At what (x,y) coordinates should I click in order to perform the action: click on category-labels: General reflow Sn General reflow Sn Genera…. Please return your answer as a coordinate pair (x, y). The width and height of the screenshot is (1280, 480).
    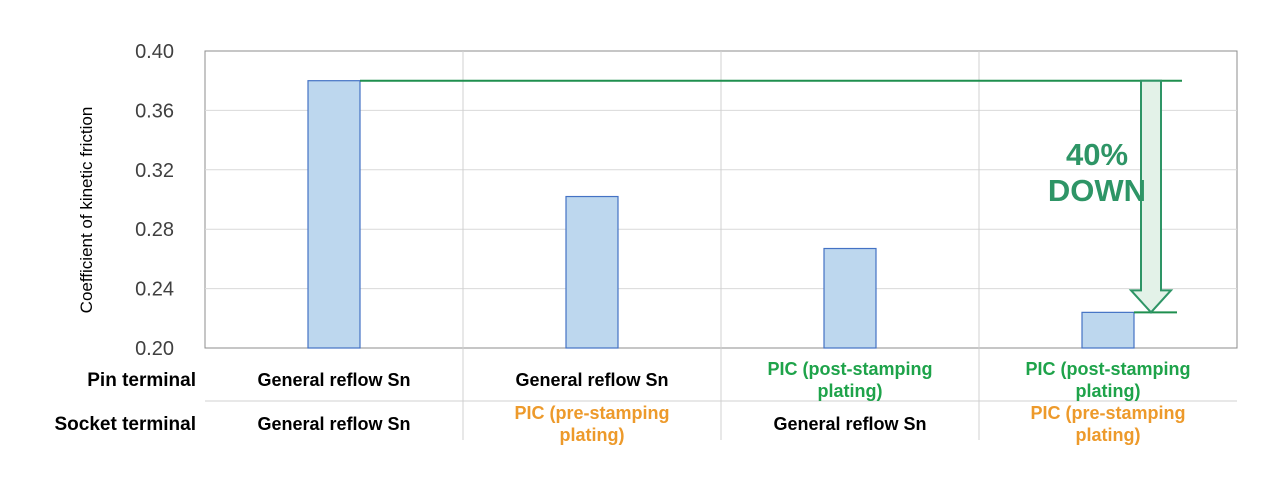
    Looking at the image, I should click on (723, 402).